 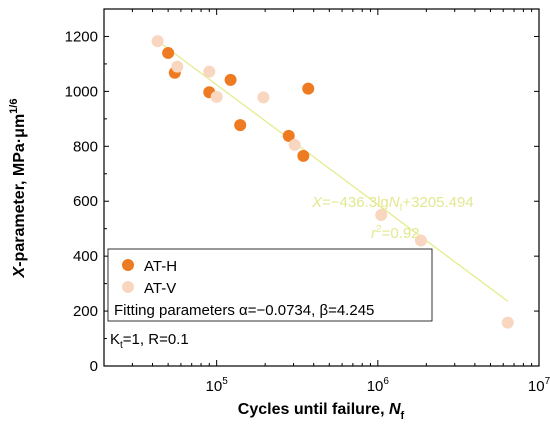 I want to click on fit-r2-sup: 2, so click(x=379, y=229).